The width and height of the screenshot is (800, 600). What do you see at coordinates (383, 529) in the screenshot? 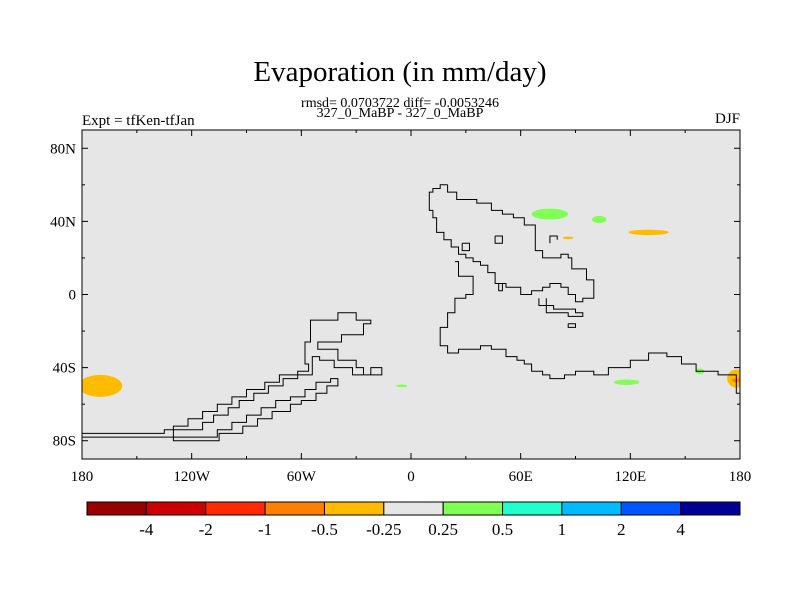
I see `colorbar-label: -0.25` at bounding box center [383, 529].